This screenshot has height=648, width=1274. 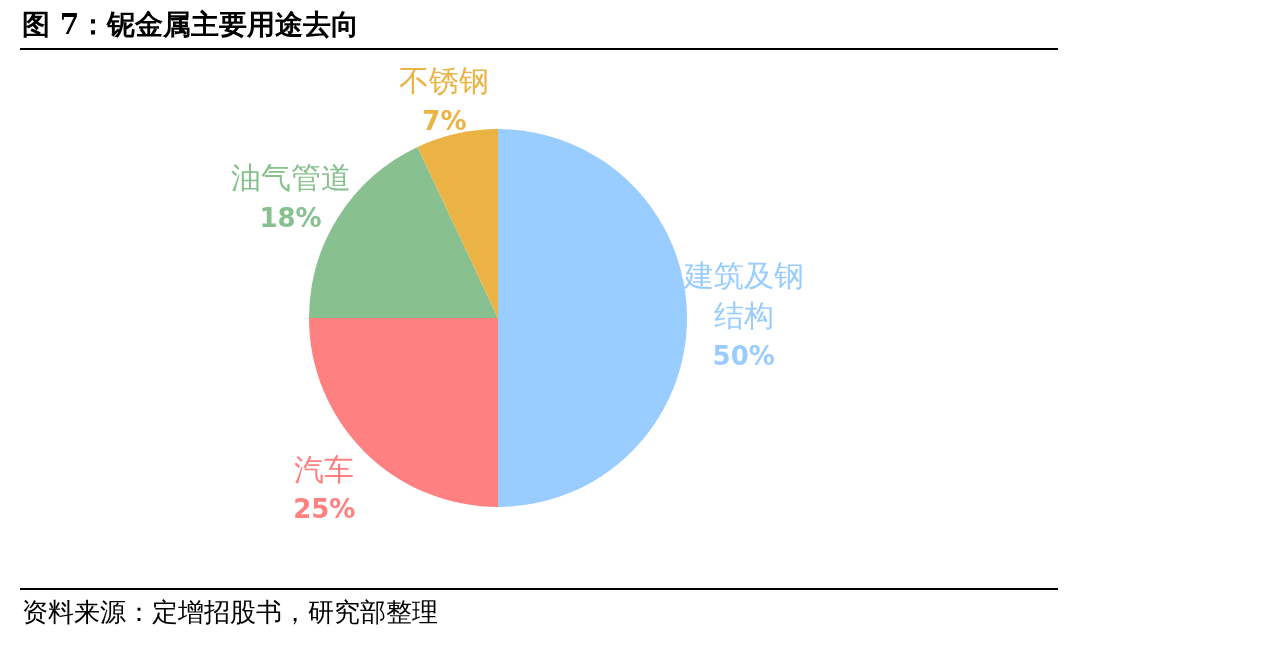 I want to click on text: 资料来源：定增招股书，研究部整理, so click(x=230, y=612).